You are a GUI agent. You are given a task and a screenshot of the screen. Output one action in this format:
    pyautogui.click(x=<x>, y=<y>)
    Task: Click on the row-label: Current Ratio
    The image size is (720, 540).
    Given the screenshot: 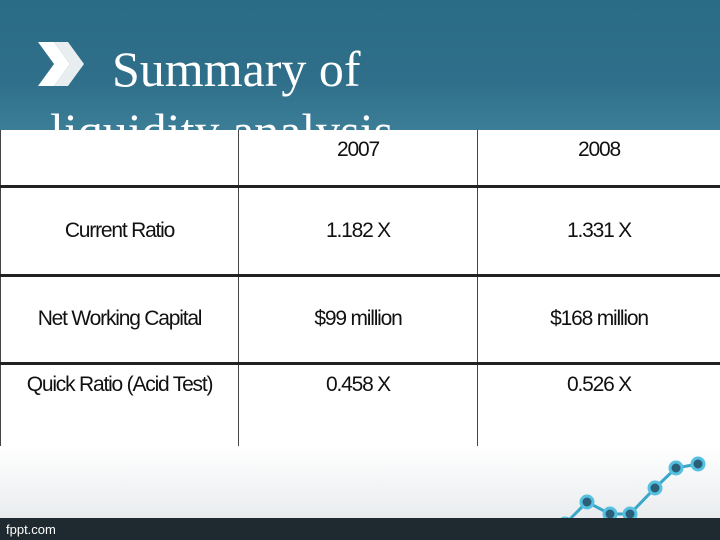 What is the action you would take?
    pyautogui.click(x=119, y=230)
    